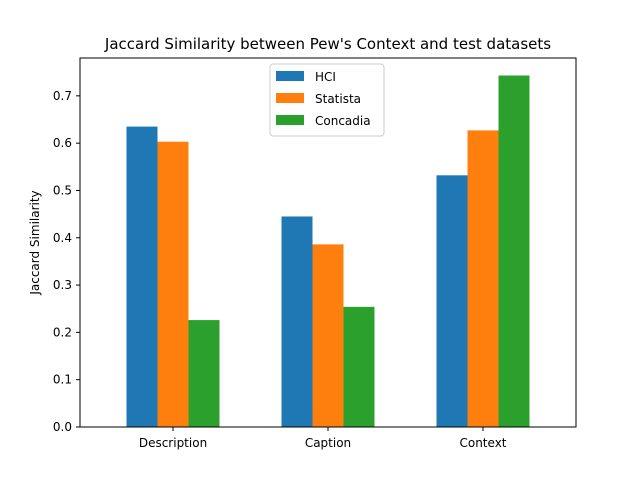 The width and height of the screenshot is (640, 480). What do you see at coordinates (328, 335) in the screenshot?
I see `bar-statista-caption` at bounding box center [328, 335].